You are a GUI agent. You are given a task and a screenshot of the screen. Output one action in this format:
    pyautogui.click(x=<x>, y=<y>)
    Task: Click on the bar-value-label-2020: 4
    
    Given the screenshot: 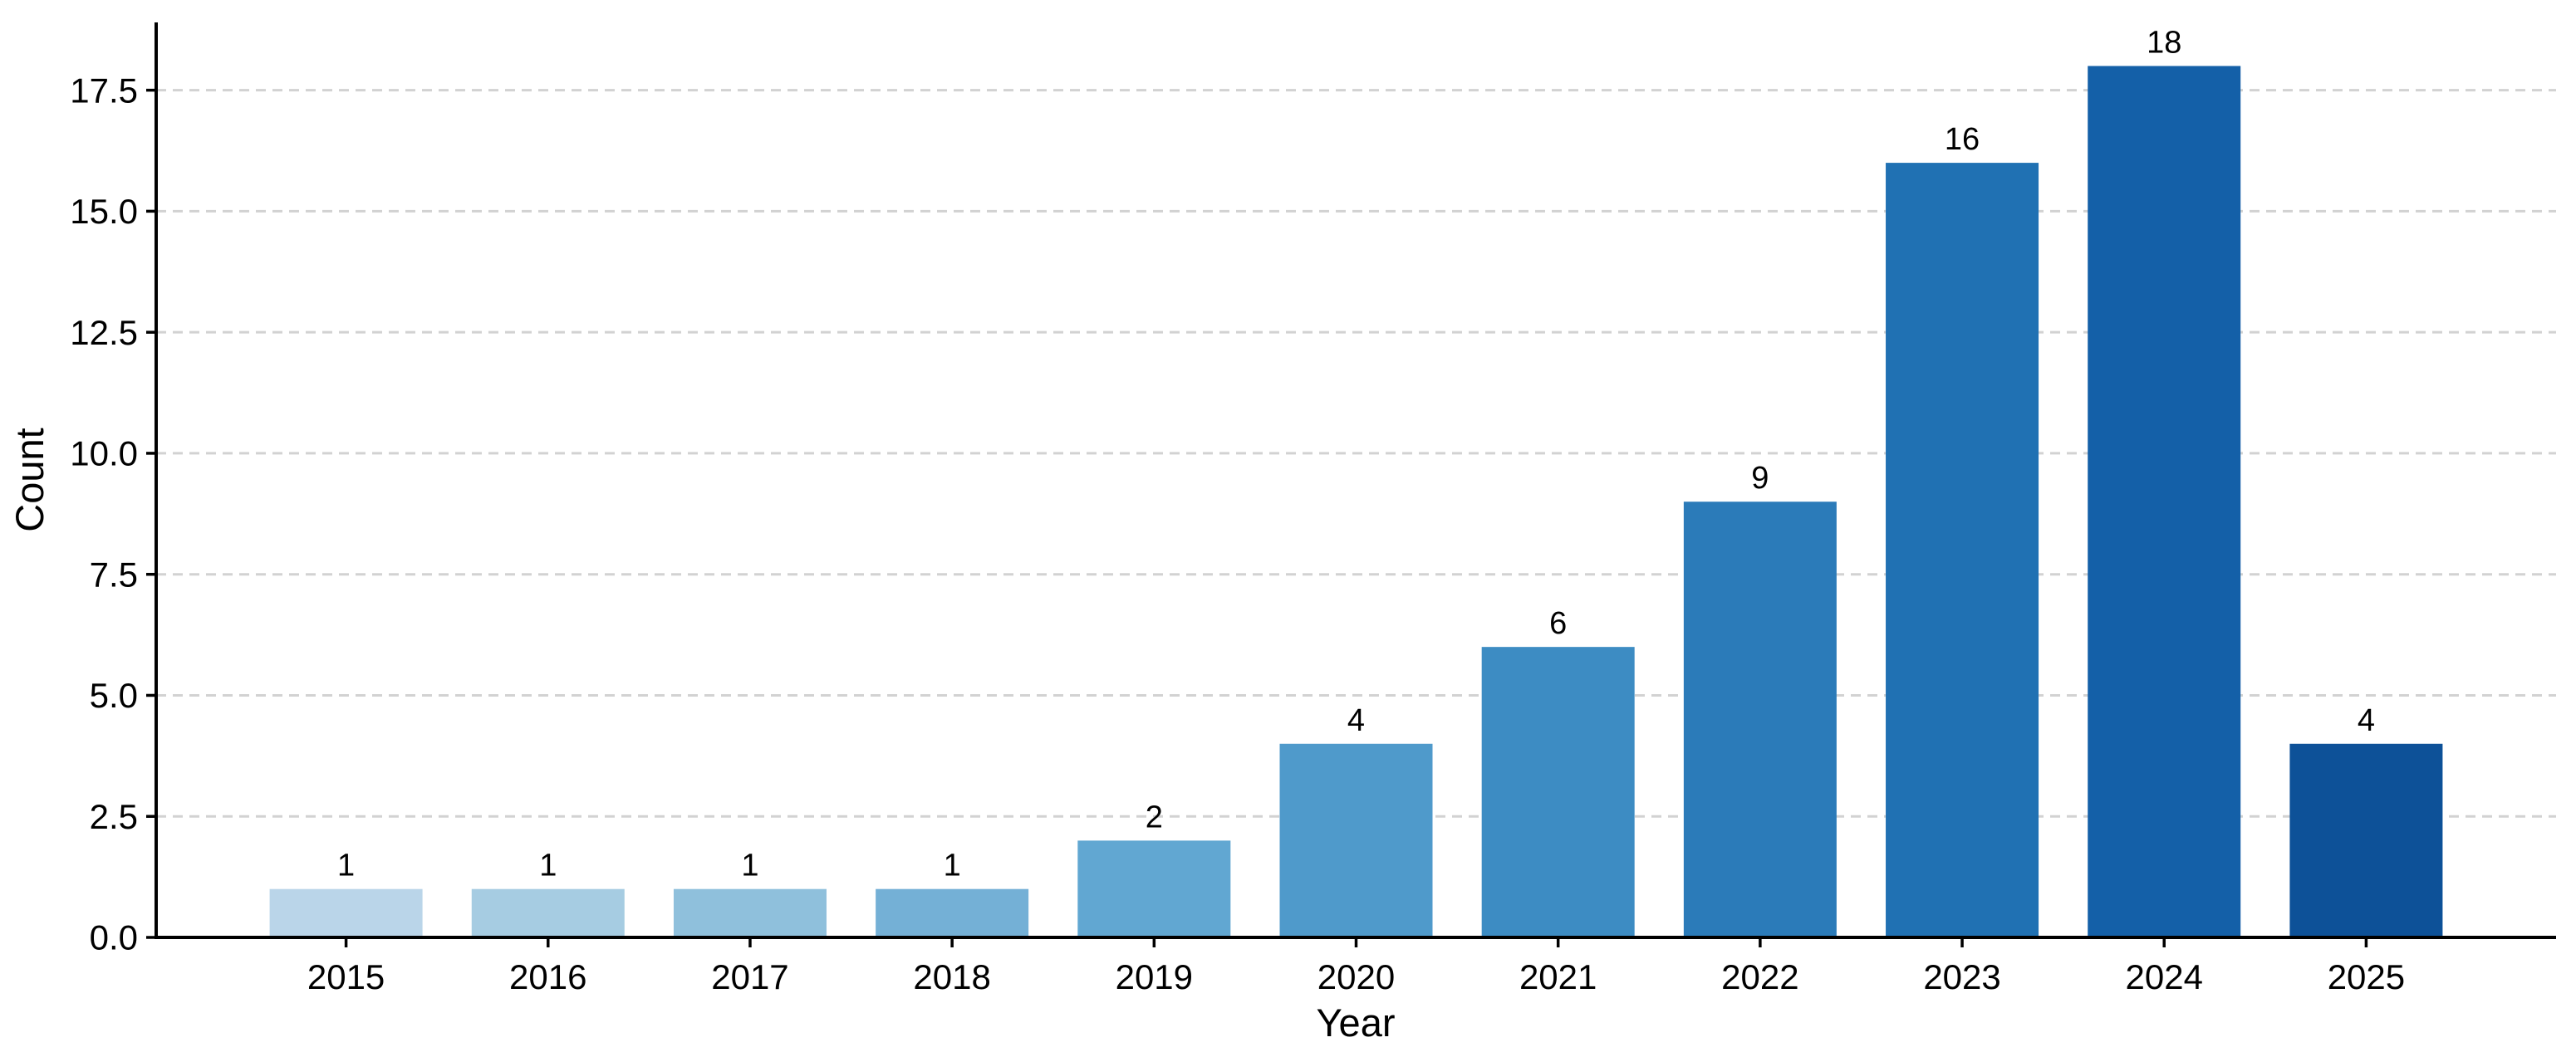 What is the action you would take?
    pyautogui.click(x=1356, y=720)
    